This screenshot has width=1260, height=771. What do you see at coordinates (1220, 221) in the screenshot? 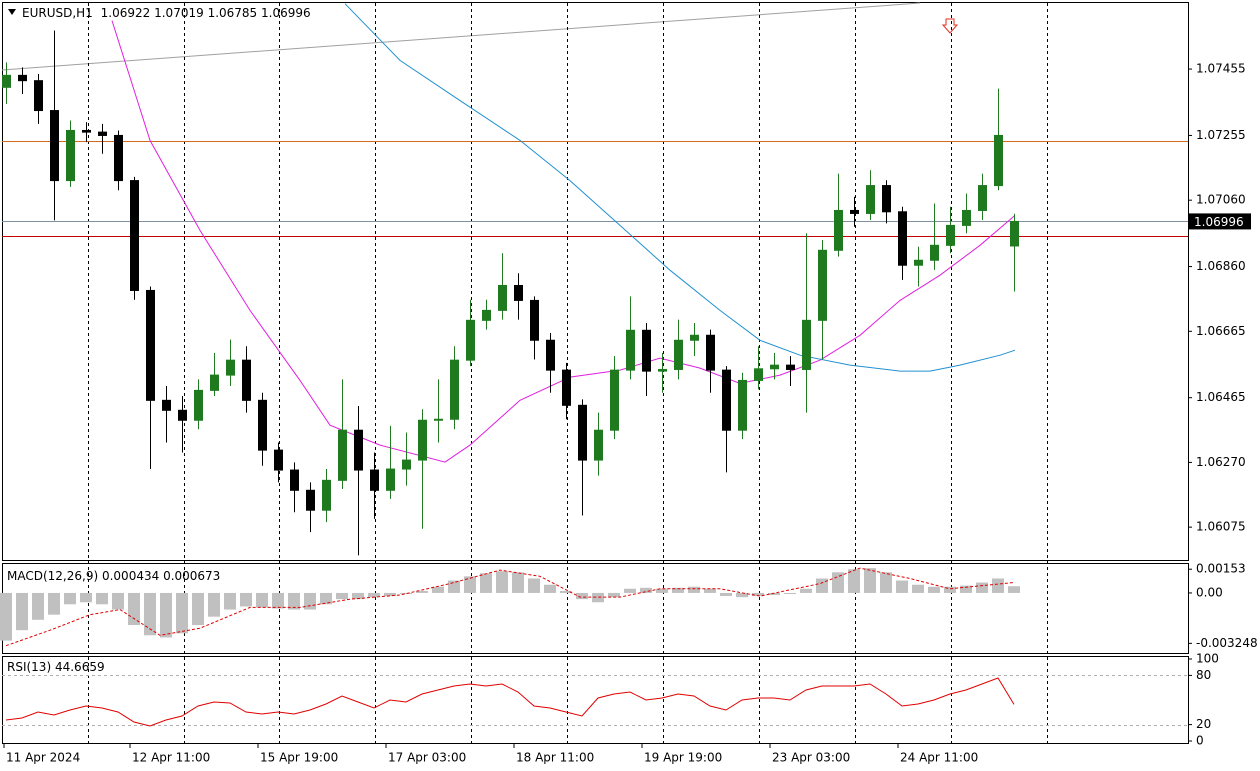
I see `price-tag-bg` at bounding box center [1220, 221].